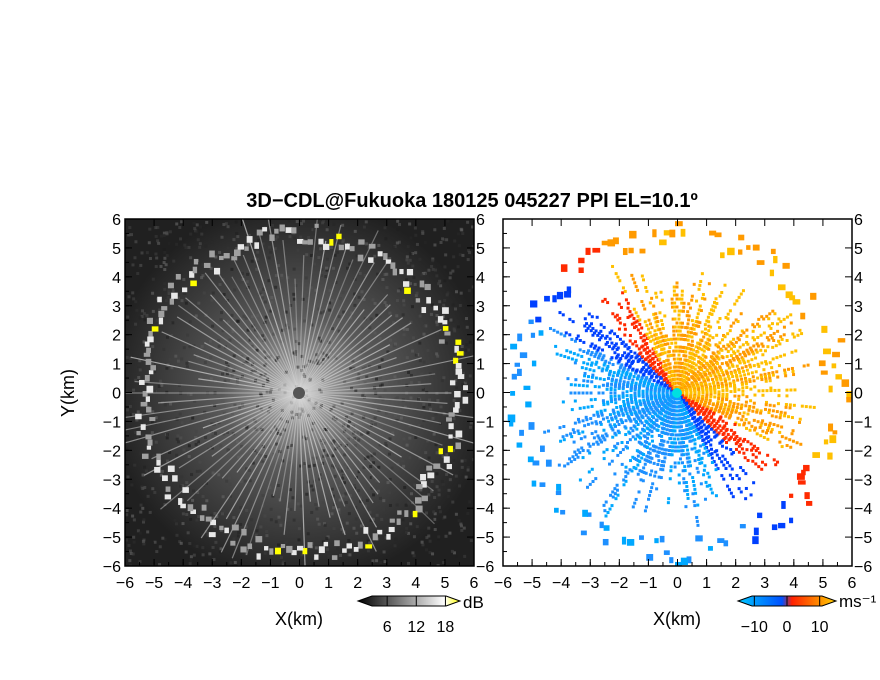 The width and height of the screenshot is (880, 680). Describe the element at coordinates (754, 627) in the screenshot. I see `colorbar-tick-label: −10` at that location.